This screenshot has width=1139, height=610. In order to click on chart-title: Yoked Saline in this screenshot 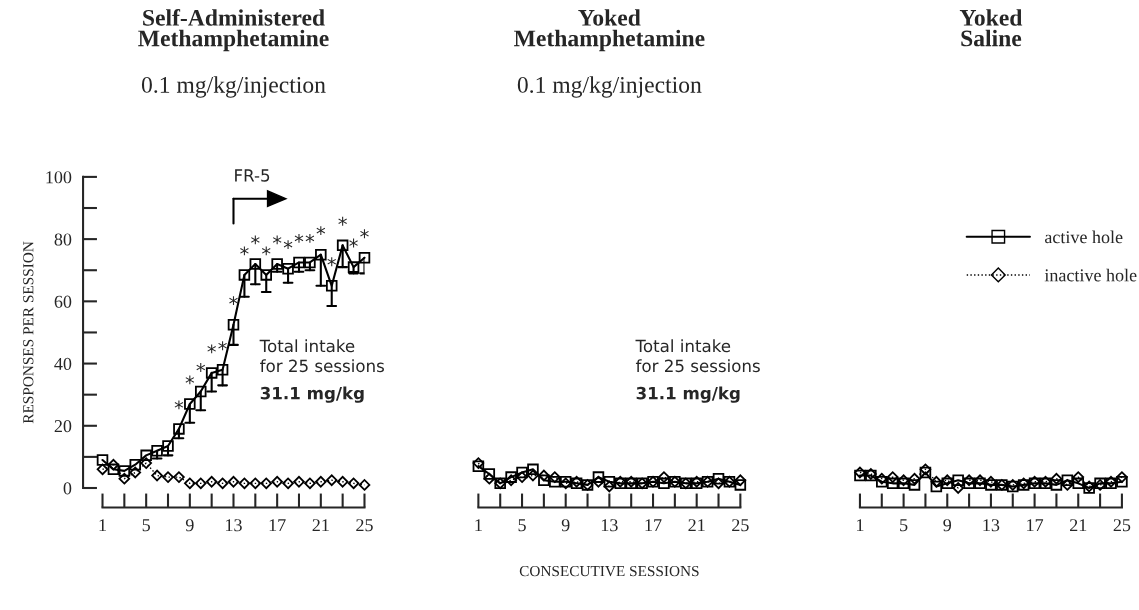, I will do `click(991, 28)`.